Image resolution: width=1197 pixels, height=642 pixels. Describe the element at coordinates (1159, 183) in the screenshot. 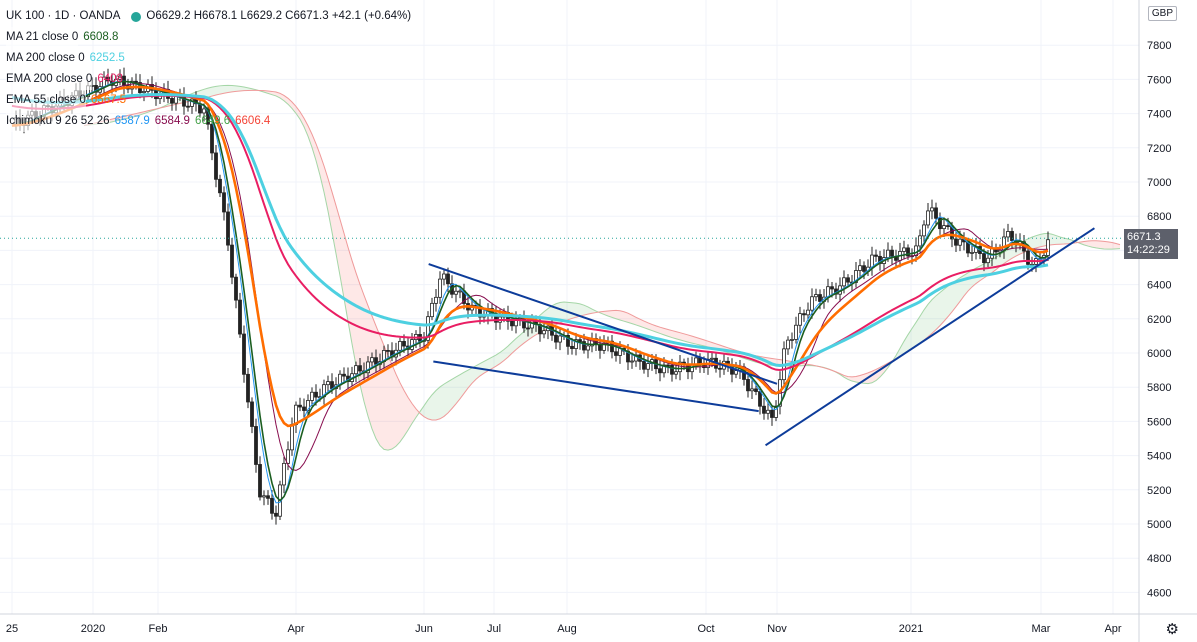

I see `y-tick-label: 7000` at that location.